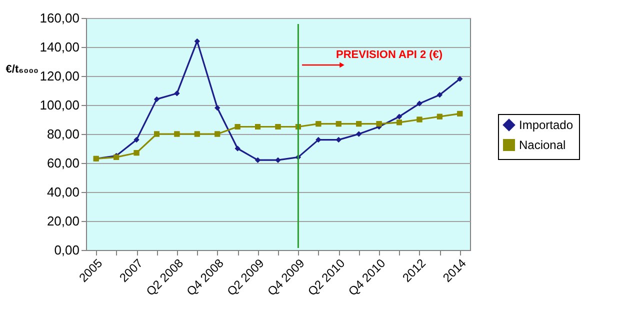  What do you see at coordinates (546, 125) in the screenshot?
I see `legend-label: Importado` at bounding box center [546, 125].